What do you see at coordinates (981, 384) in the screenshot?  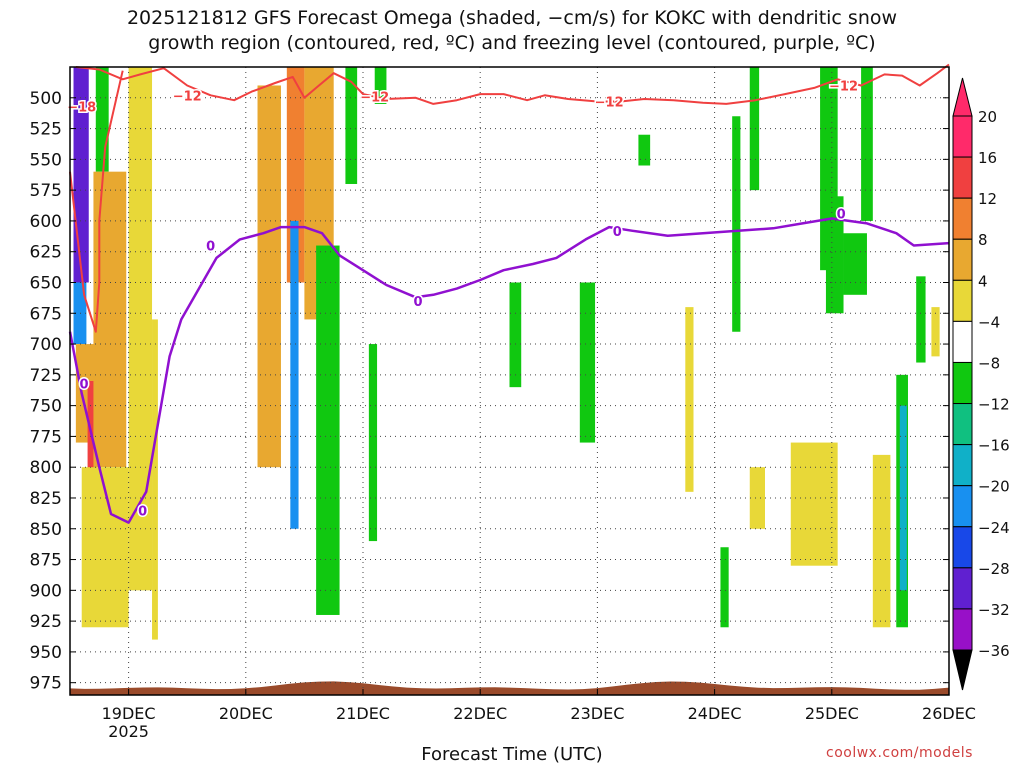 I see `colorbar: 20 16 12 8 4 −4 −8 −12 −16 −20 −24 −28 −32 −36` at bounding box center [981, 384].